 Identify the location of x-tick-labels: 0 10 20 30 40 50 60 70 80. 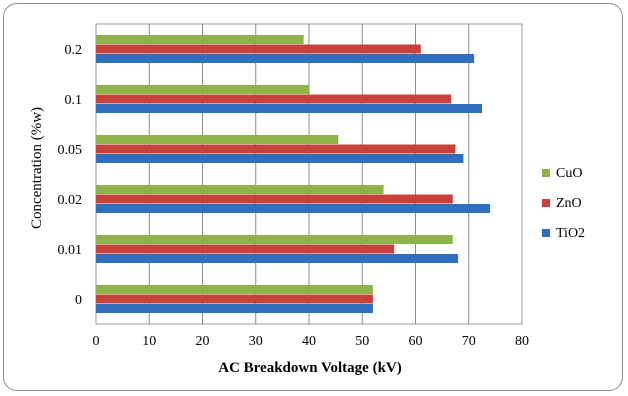
(311, 341).